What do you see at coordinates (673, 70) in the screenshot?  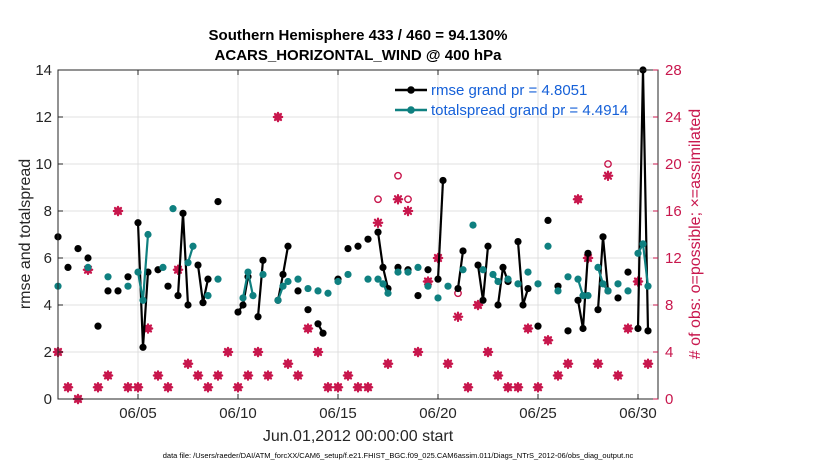 I see `y-right-tick-label: 28` at bounding box center [673, 70].